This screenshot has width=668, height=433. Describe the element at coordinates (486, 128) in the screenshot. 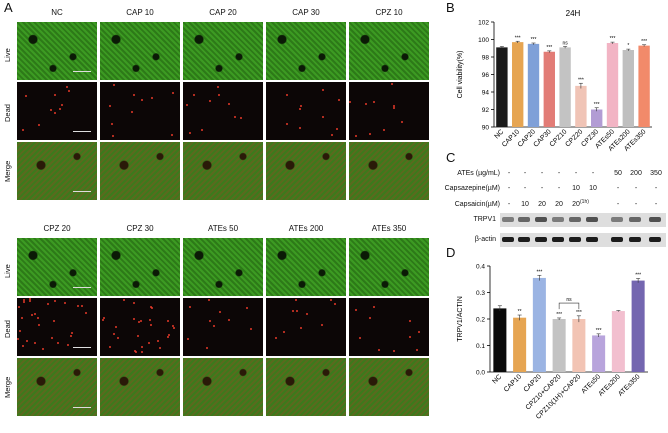

I see `y-tick-label: 90` at that location.